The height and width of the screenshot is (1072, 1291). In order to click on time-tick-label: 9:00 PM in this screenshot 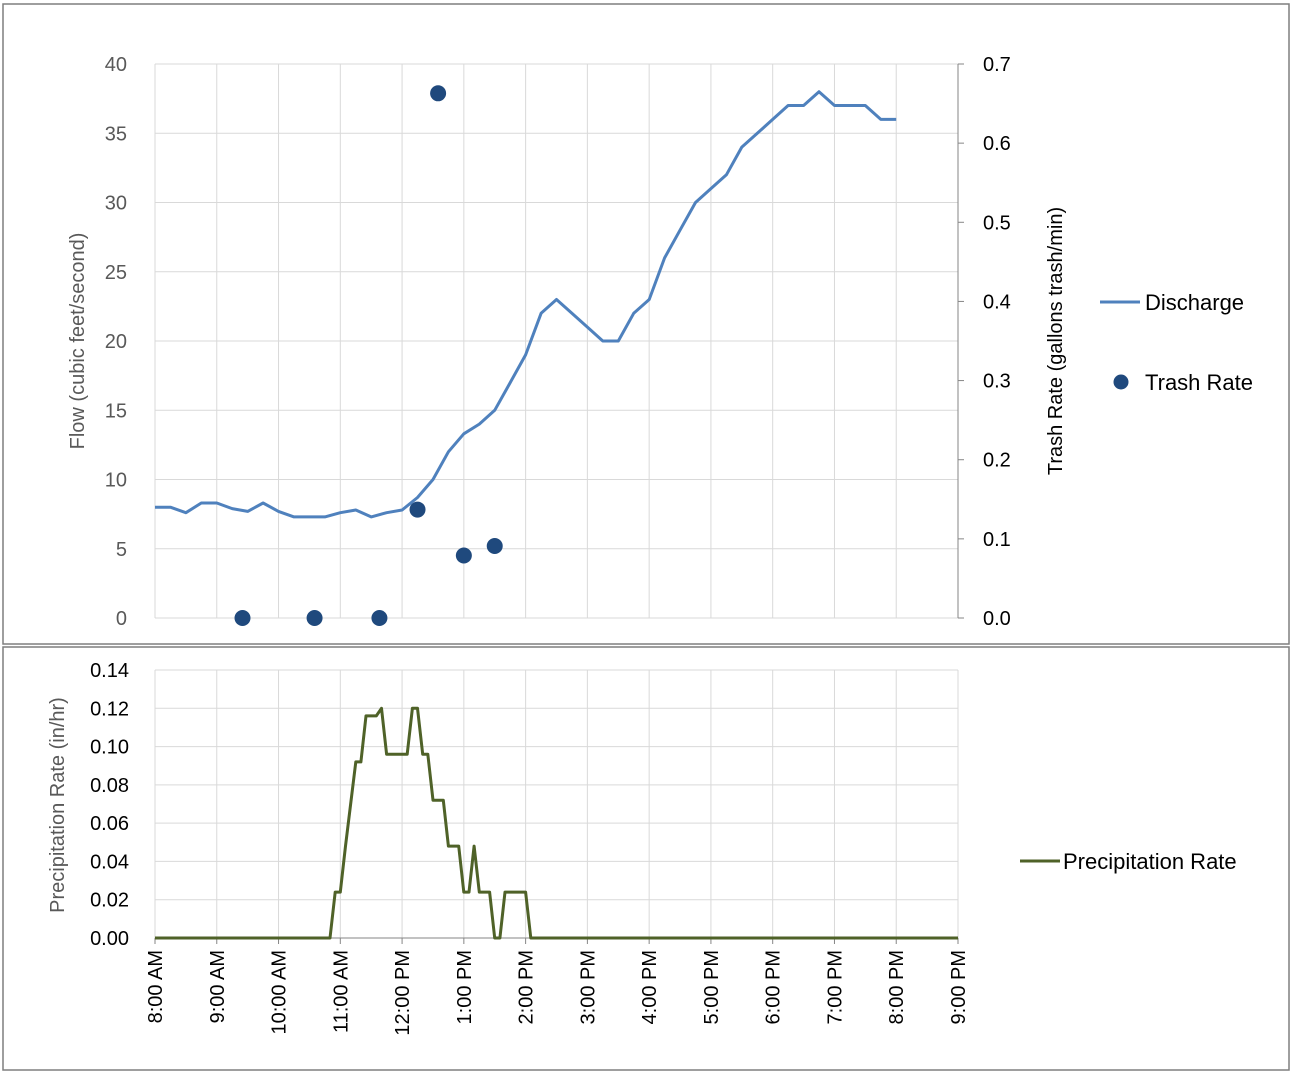, I will do `click(959, 987)`.